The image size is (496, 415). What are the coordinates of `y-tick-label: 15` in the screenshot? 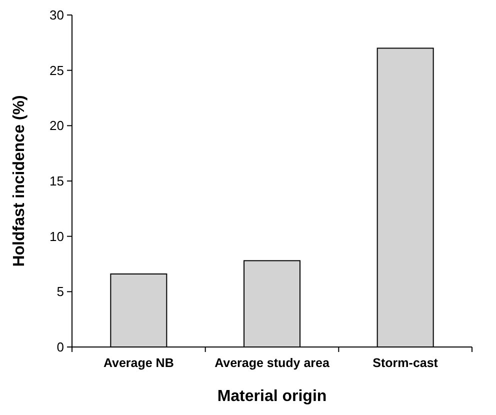 It's located at (57, 181).